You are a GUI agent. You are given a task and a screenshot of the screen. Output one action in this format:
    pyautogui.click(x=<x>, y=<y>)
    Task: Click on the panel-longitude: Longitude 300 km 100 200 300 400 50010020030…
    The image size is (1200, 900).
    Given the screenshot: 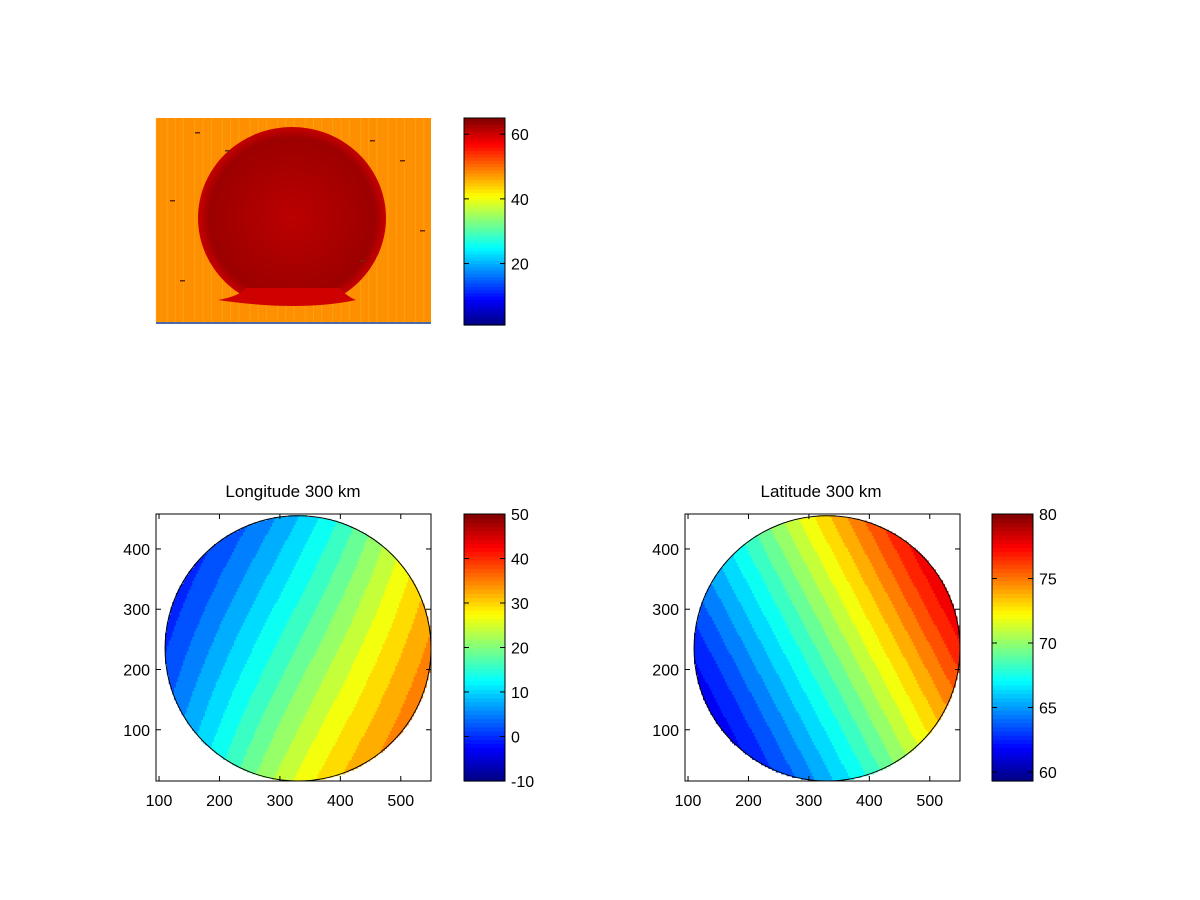 What is the action you would take?
    pyautogui.click(x=328, y=646)
    